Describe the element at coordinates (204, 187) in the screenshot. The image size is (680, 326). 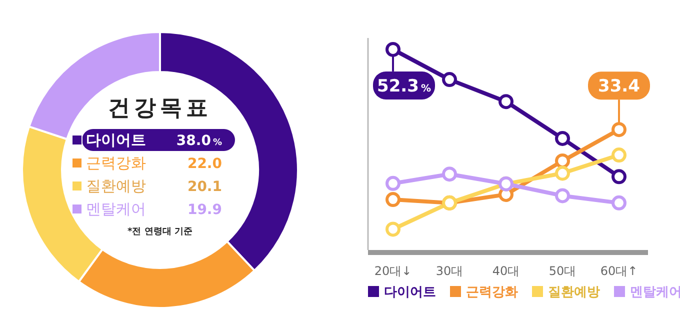
I see `data-label: 20.1` at that location.